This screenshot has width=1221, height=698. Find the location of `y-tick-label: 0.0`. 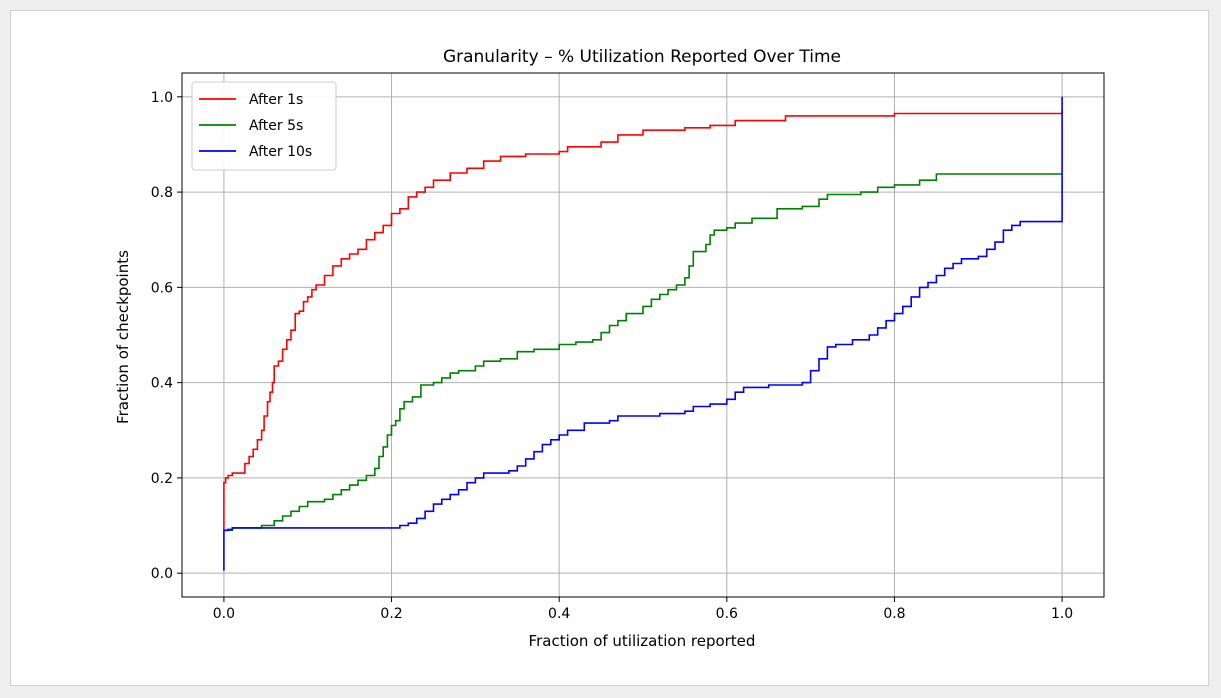

y-tick-label: 0.0 is located at coordinates (162, 574).